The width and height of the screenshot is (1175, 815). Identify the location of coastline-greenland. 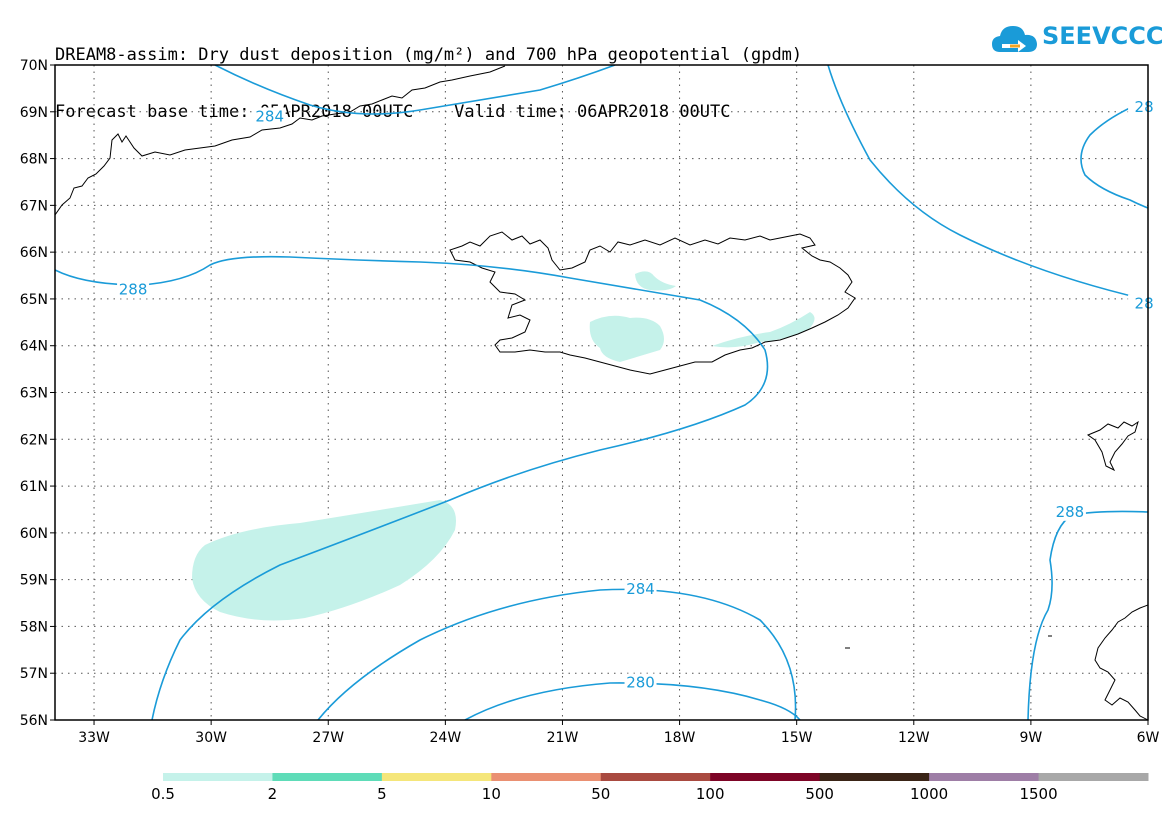
(280, 140).